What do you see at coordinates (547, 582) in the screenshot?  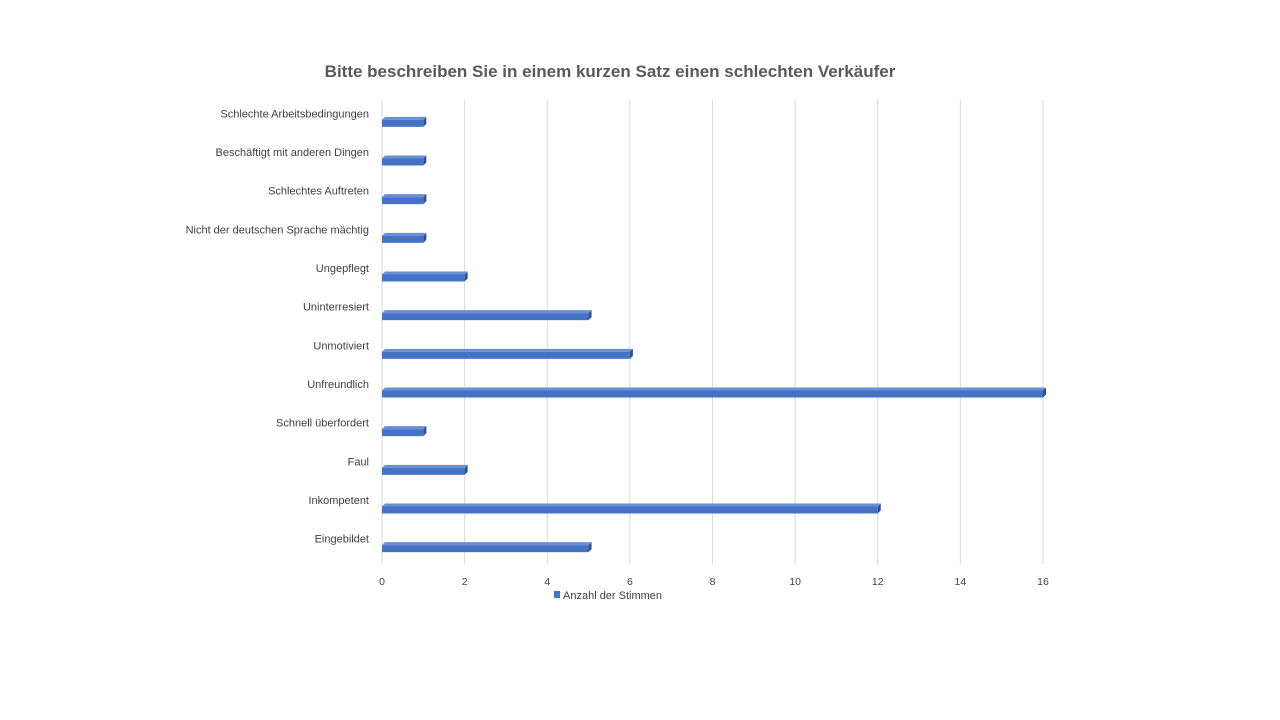 I see `x-tick-label: 4` at bounding box center [547, 582].